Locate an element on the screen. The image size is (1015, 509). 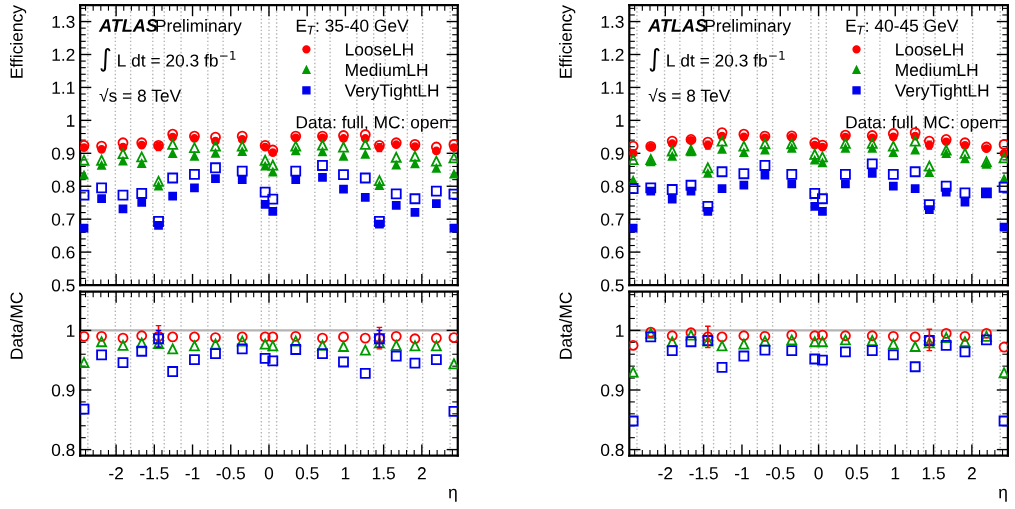
annotation: E$_{T}$: 35-40 GeV is located at coordinates (352, 27).